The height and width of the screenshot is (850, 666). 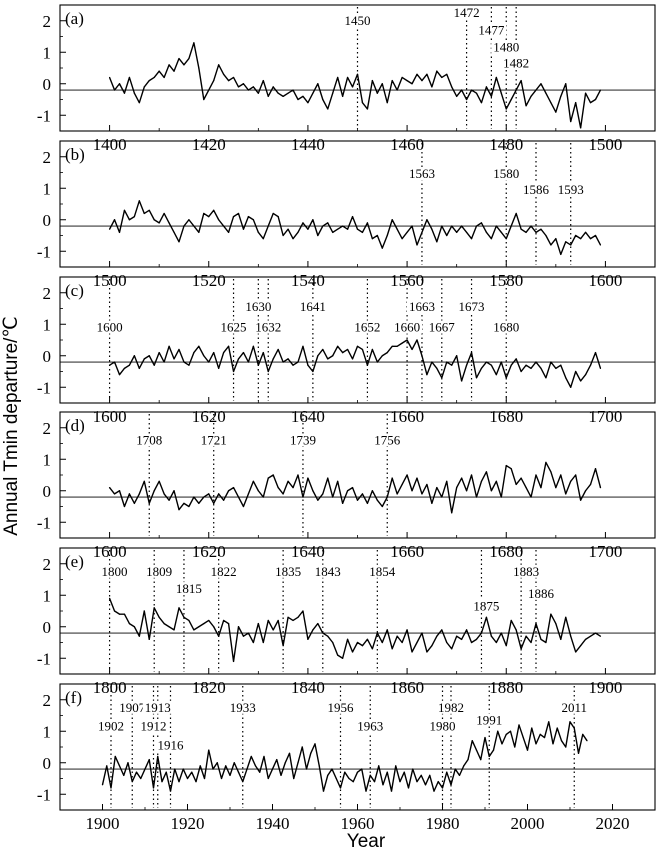 I want to click on x-tick-label: 1440, so click(x=308, y=144).